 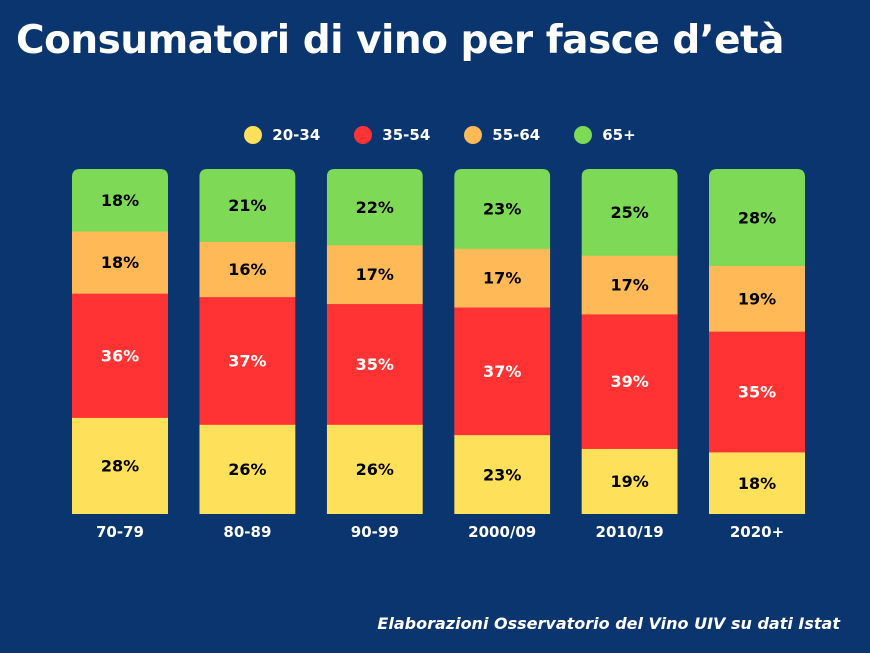 What do you see at coordinates (296, 135) in the screenshot?
I see `legend-label: 20-34` at bounding box center [296, 135].